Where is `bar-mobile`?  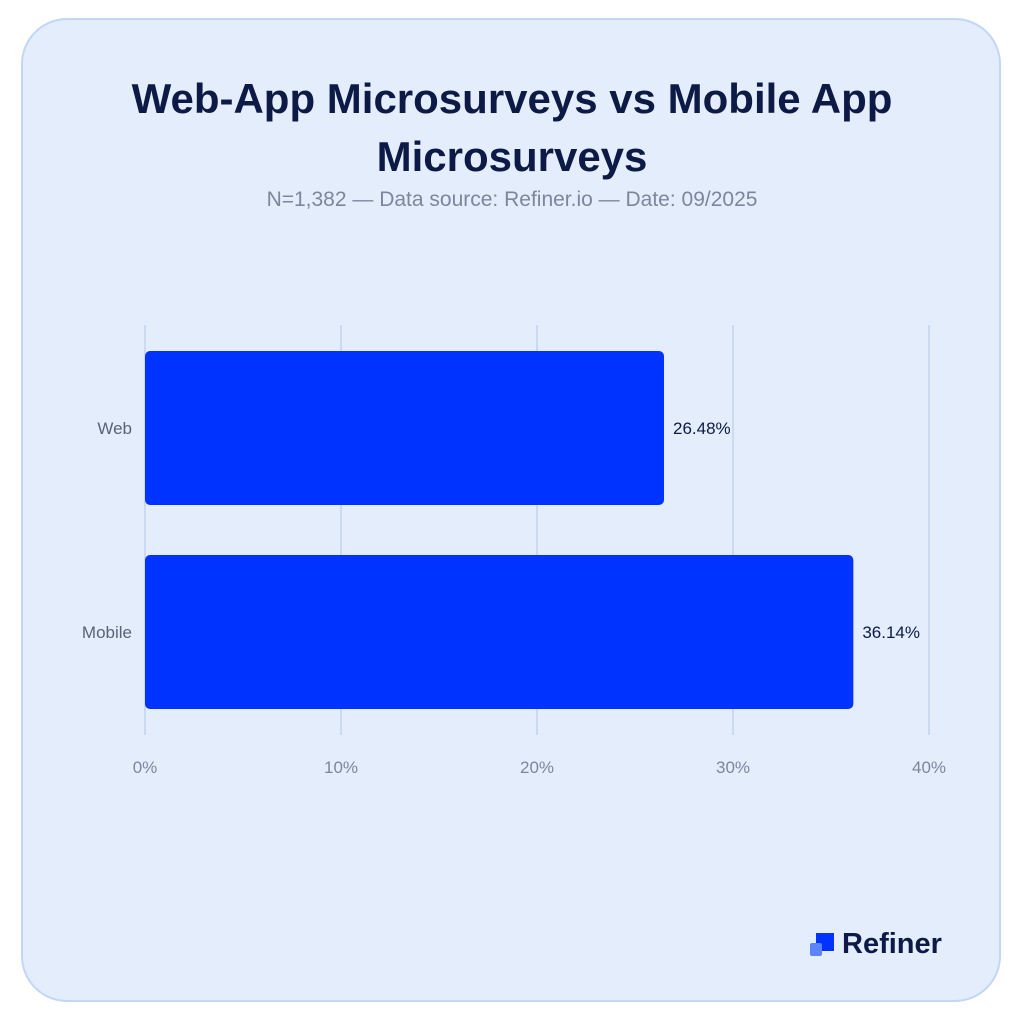 bar-mobile is located at coordinates (499, 632).